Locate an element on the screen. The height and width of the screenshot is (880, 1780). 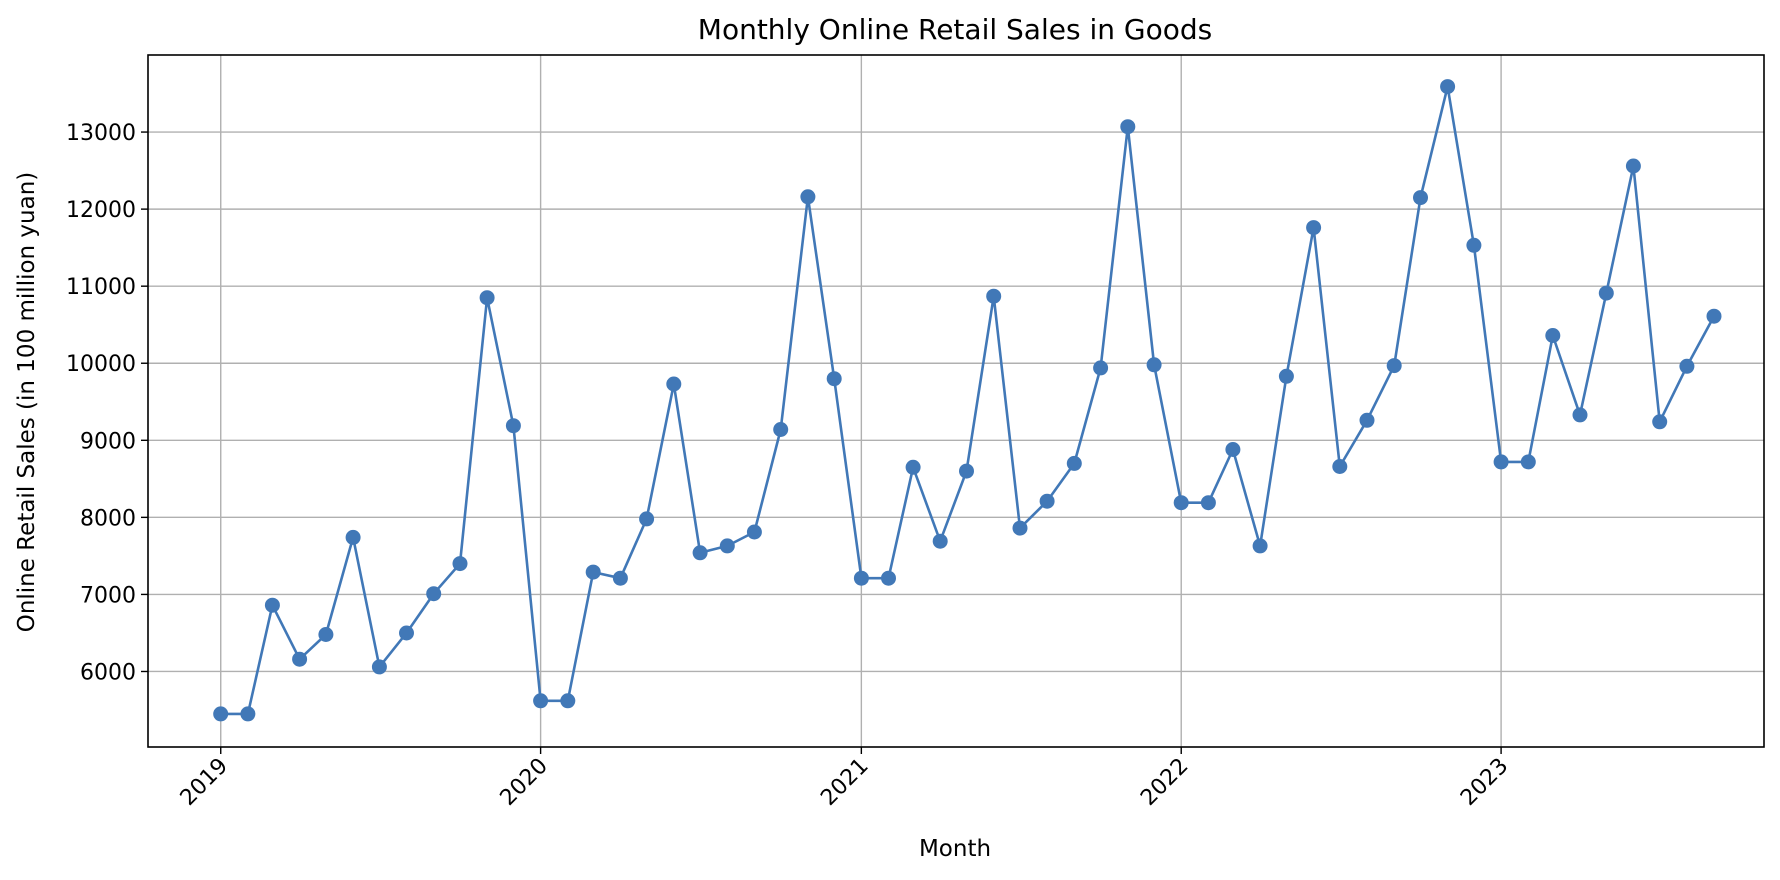
y-axis-ticks: 6000 7000 8000 9000 10000 11000 12000 13000 is located at coordinates (107, 403).